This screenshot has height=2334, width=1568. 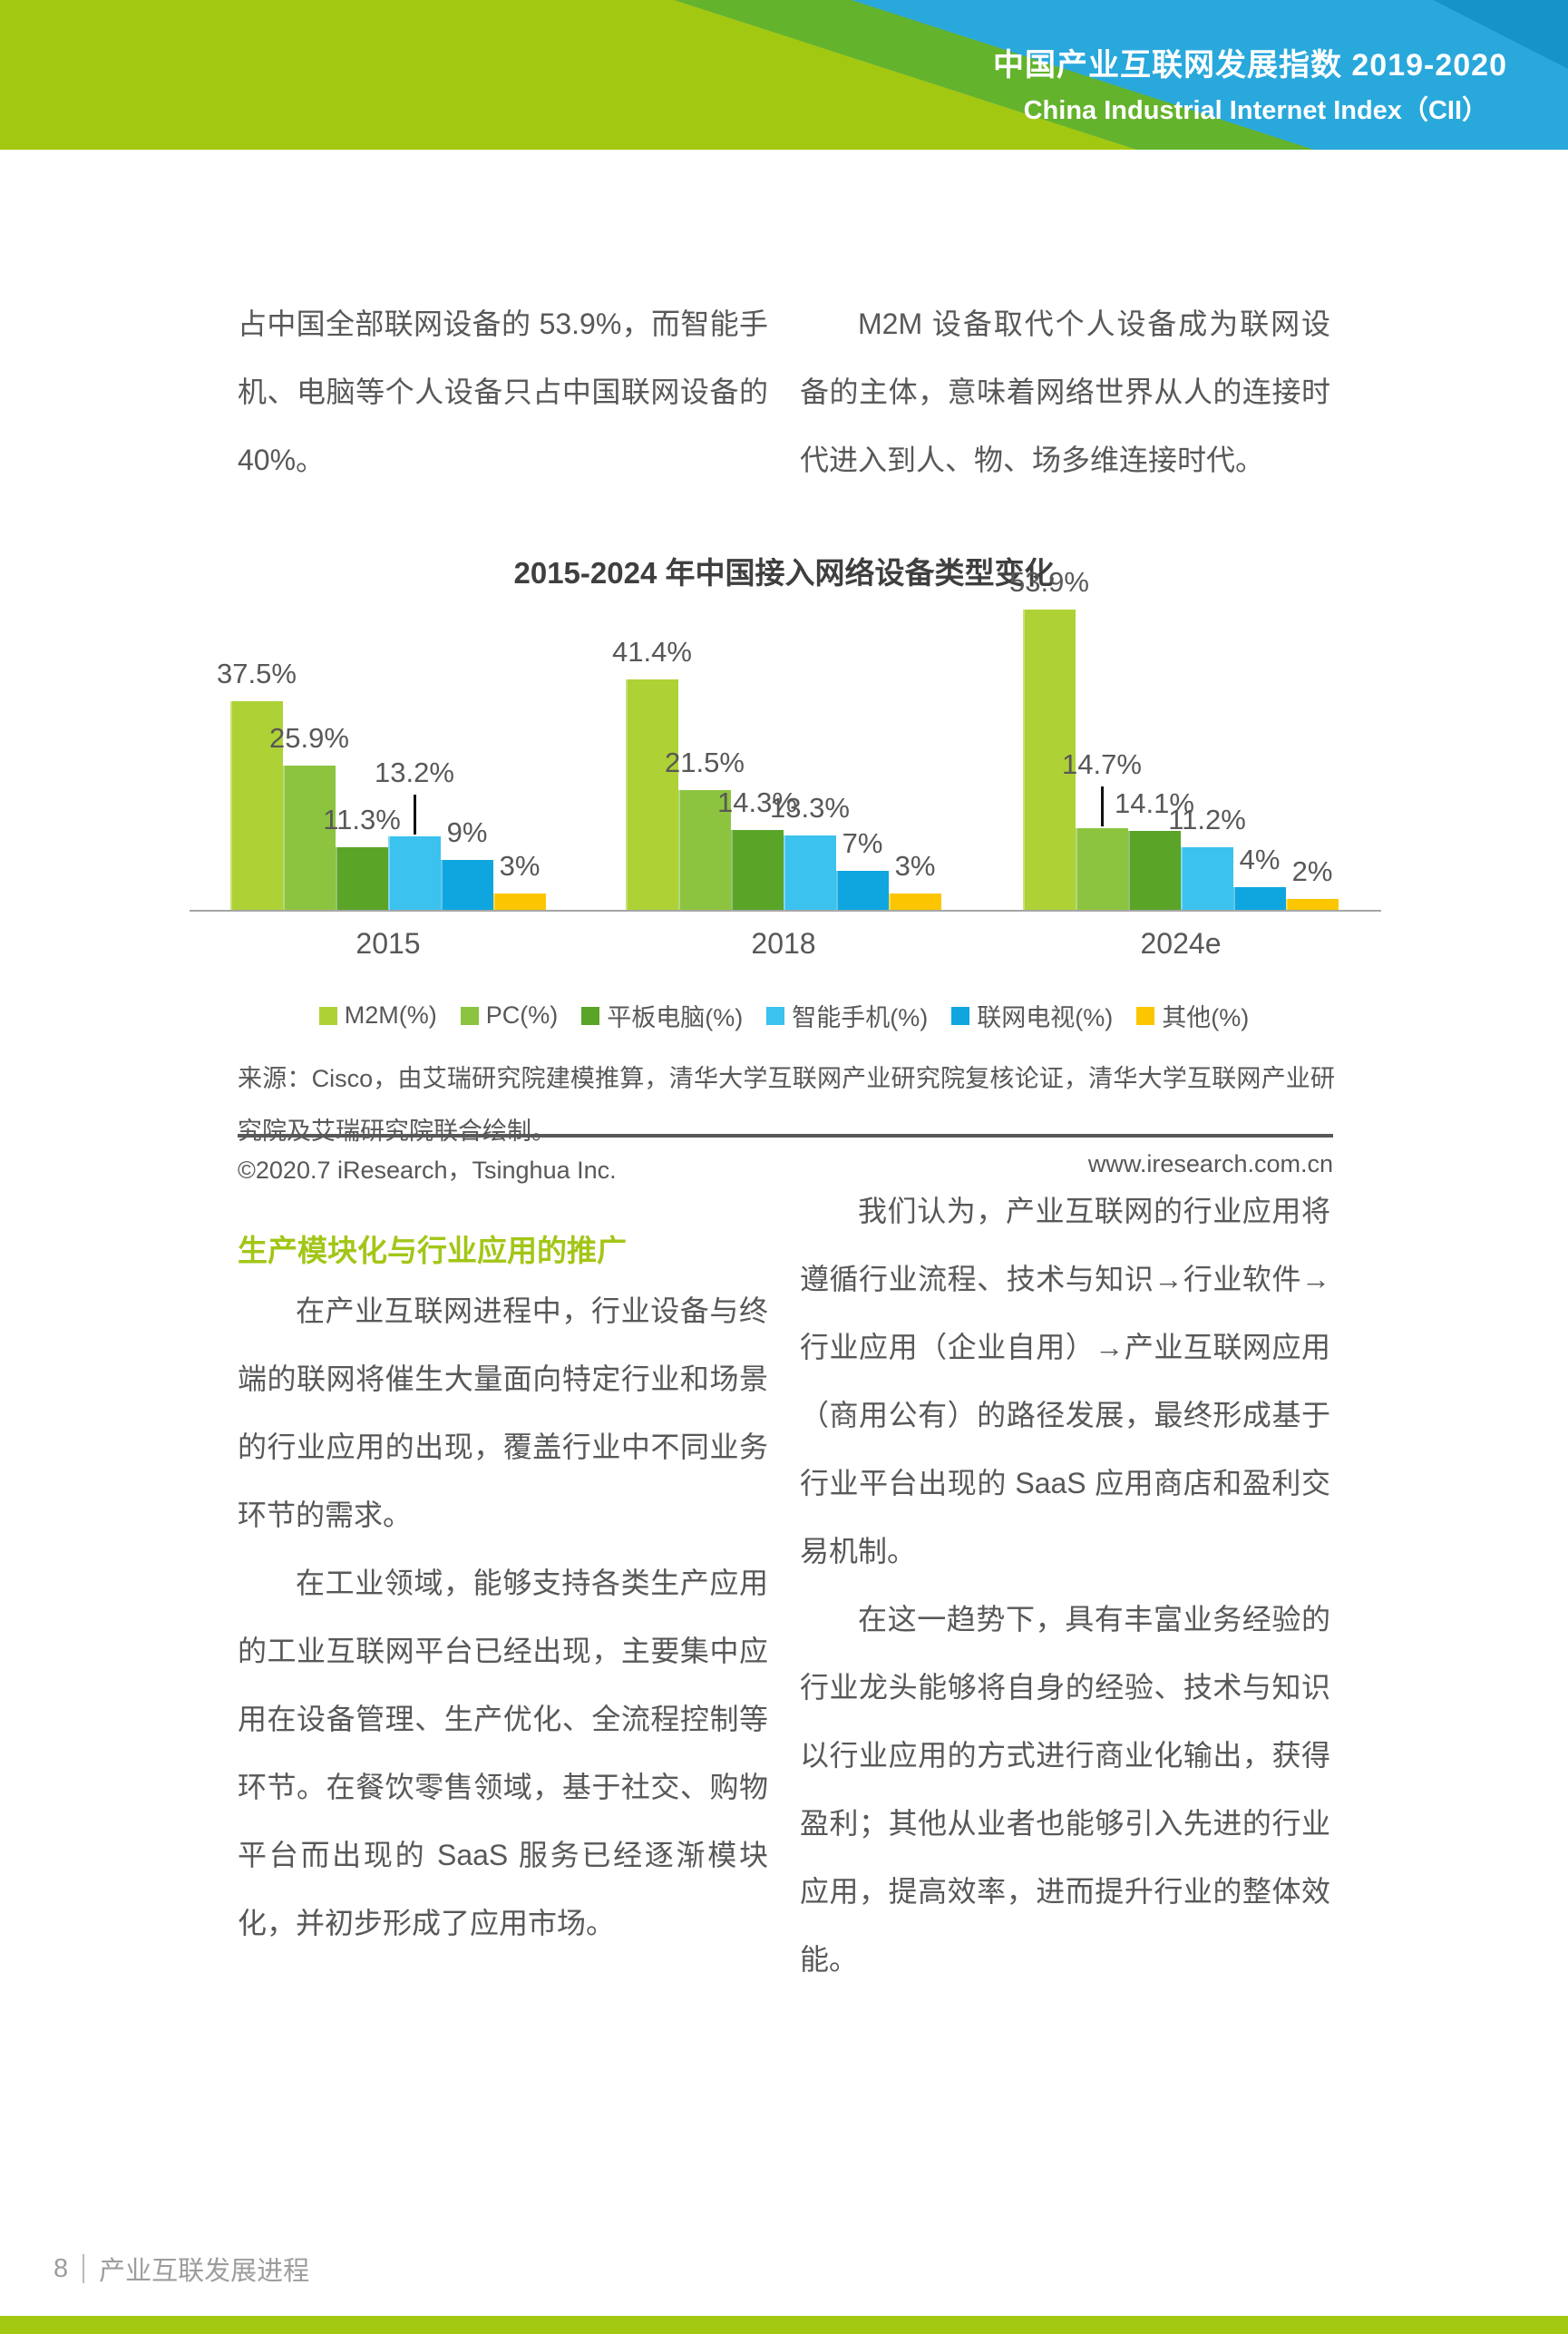 I want to click on chart-legend: M2M(%) PC(%) 平板电脑(%) 智能手机(%) 联网电视(%) 其他(%), so click(x=784, y=1015).